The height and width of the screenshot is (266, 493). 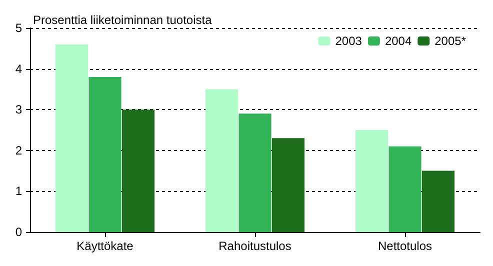 What do you see at coordinates (105, 246) in the screenshot?
I see `x-tick-label: Käyttökate` at bounding box center [105, 246].